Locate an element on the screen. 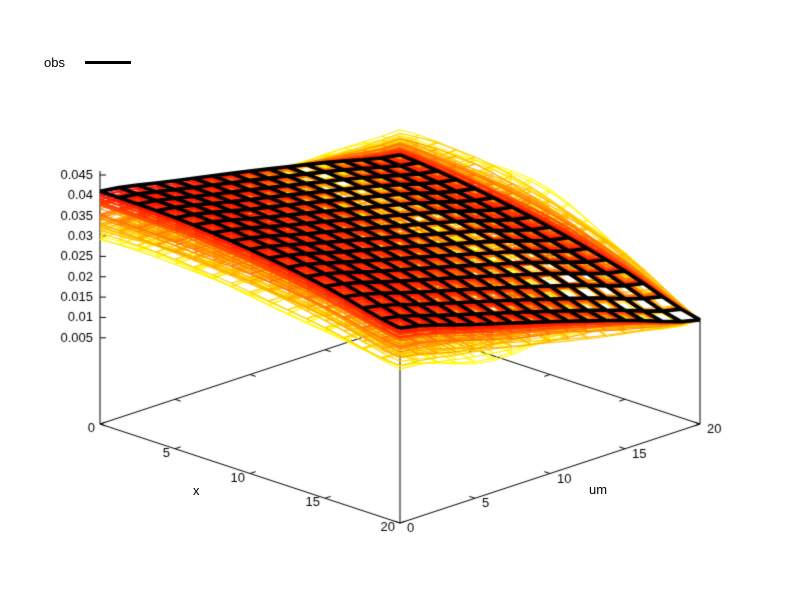 This screenshot has width=800, height=600. x-axis-label: x is located at coordinates (196, 490).